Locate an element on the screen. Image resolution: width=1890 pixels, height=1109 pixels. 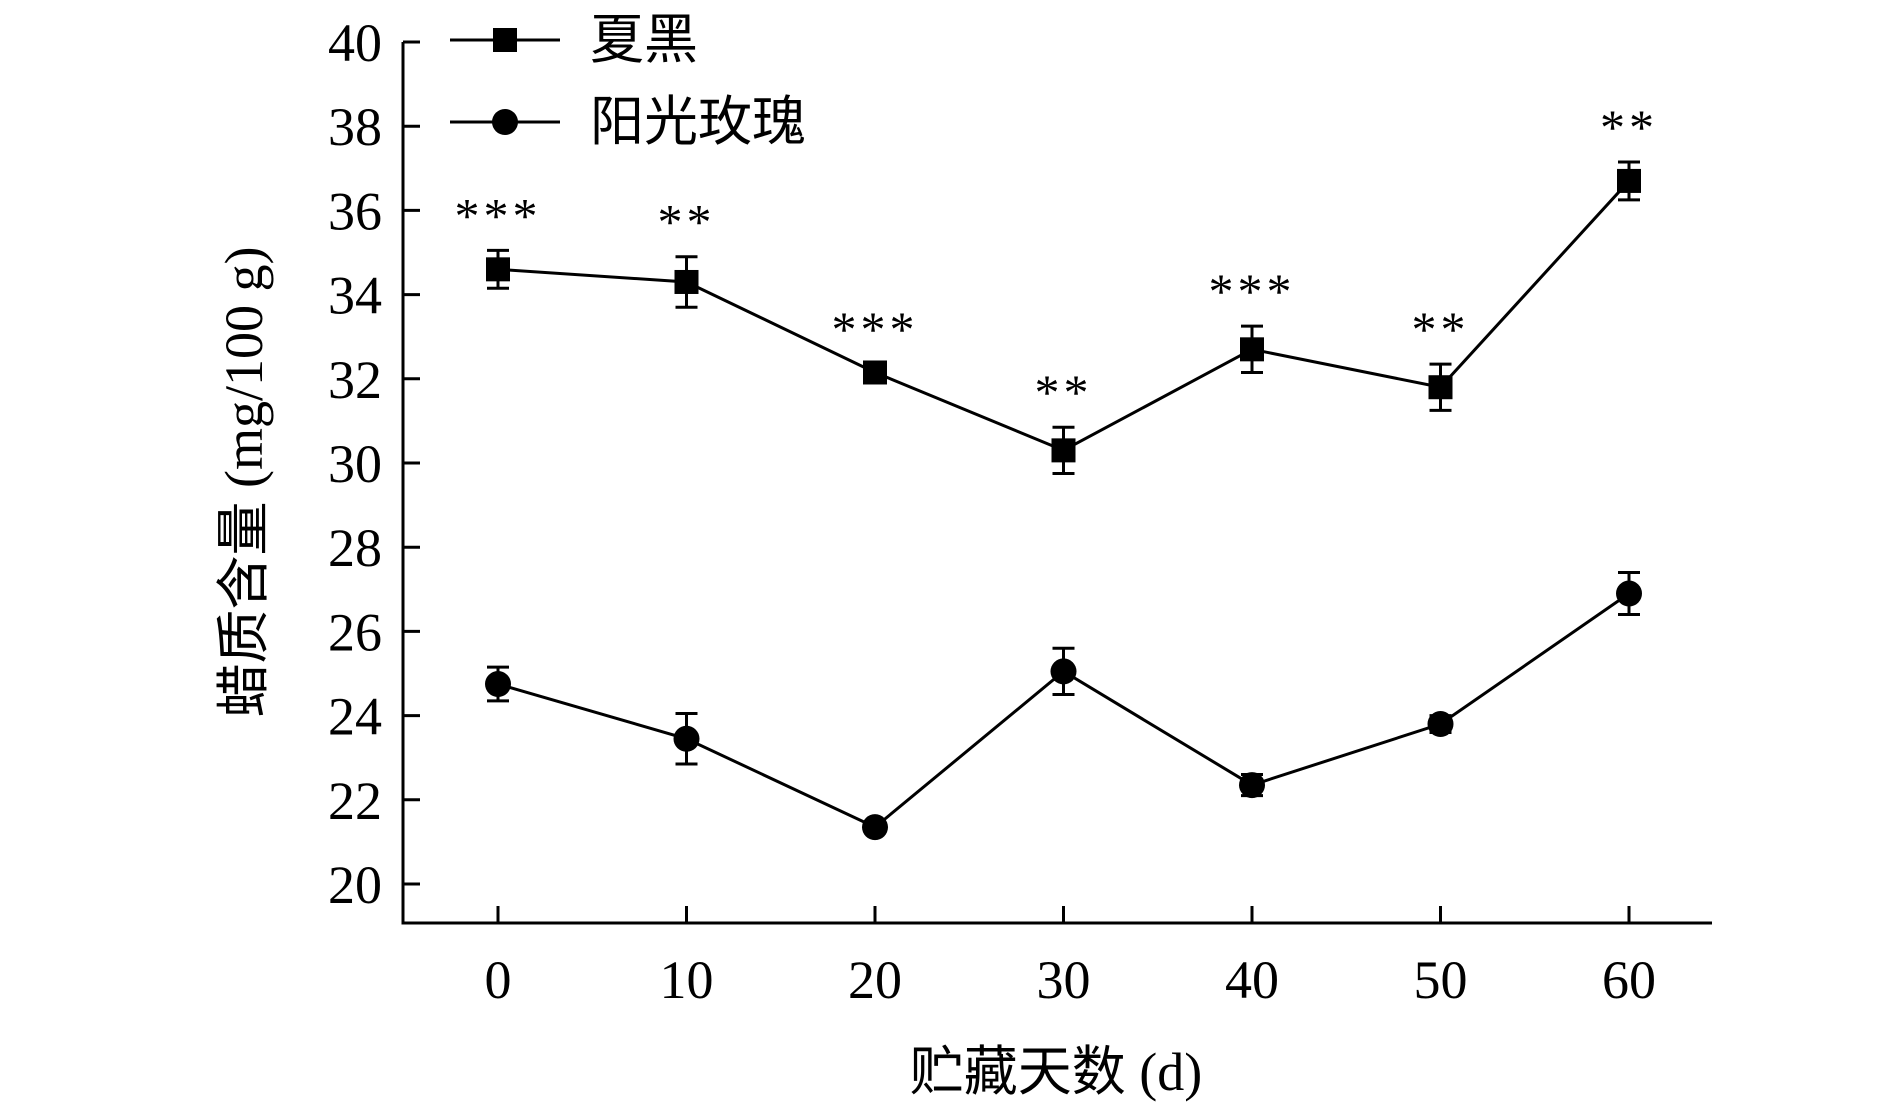
x-tick-label: 50 is located at coordinates (1441, 980).